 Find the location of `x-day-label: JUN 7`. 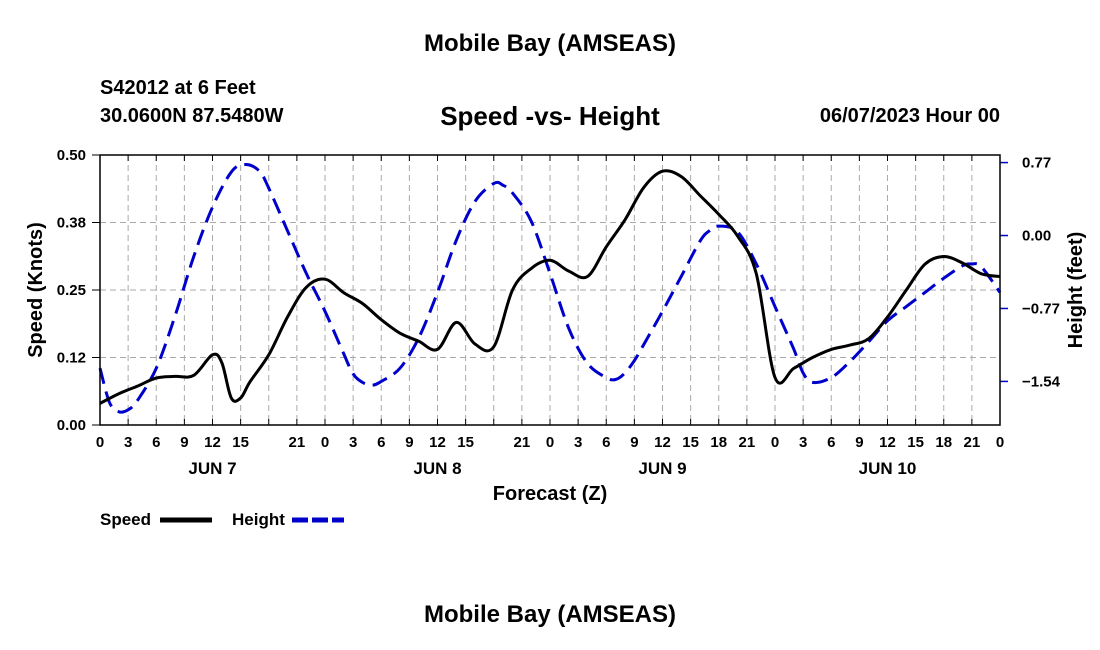

x-day-label: JUN 7 is located at coordinates (212, 468).